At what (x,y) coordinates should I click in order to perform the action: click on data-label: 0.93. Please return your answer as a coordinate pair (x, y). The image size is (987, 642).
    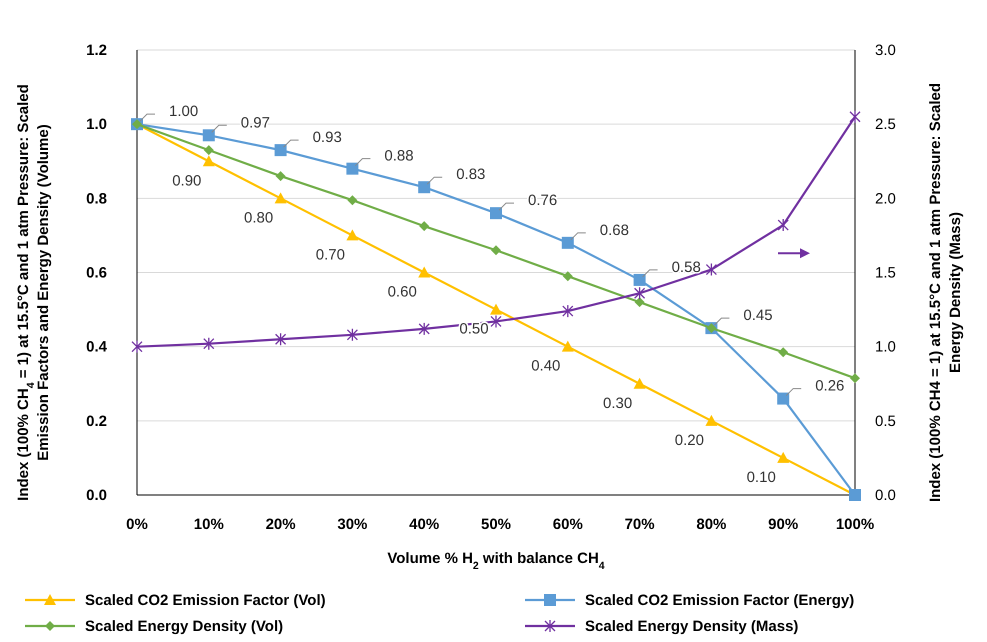
    Looking at the image, I should click on (327, 137).